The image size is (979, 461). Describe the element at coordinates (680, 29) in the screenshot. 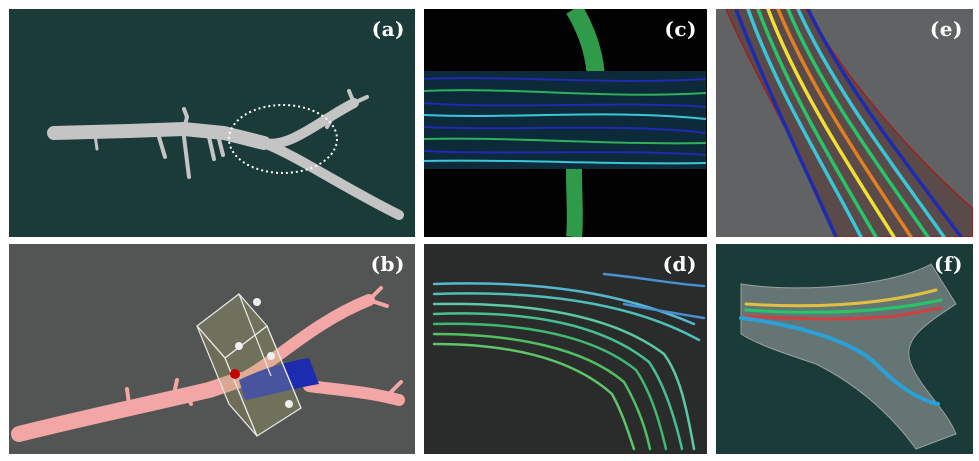

I see `panel-label-c: (c)` at that location.